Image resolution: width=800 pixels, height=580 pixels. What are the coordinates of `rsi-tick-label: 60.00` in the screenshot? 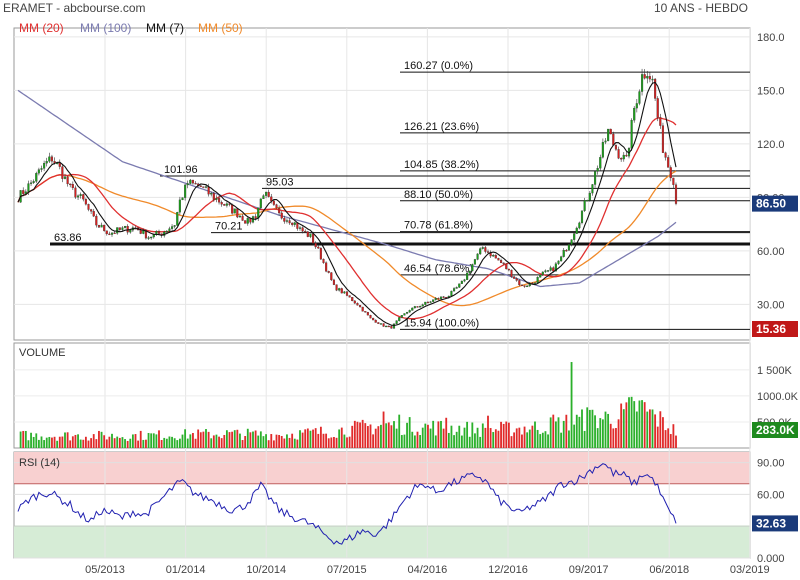 It's located at (771, 495).